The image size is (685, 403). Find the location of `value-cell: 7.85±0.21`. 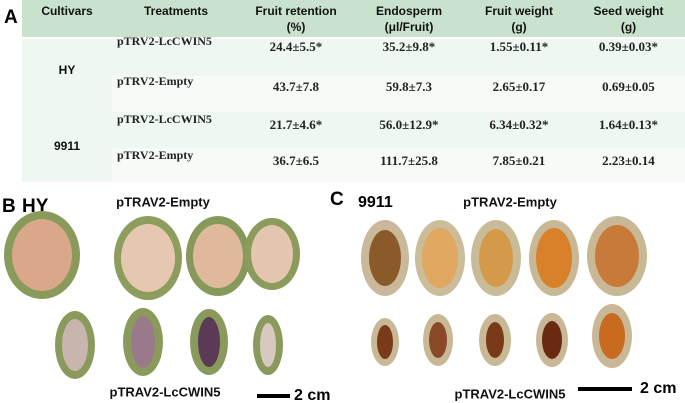

value-cell: 7.85±0.21 is located at coordinates (519, 160).